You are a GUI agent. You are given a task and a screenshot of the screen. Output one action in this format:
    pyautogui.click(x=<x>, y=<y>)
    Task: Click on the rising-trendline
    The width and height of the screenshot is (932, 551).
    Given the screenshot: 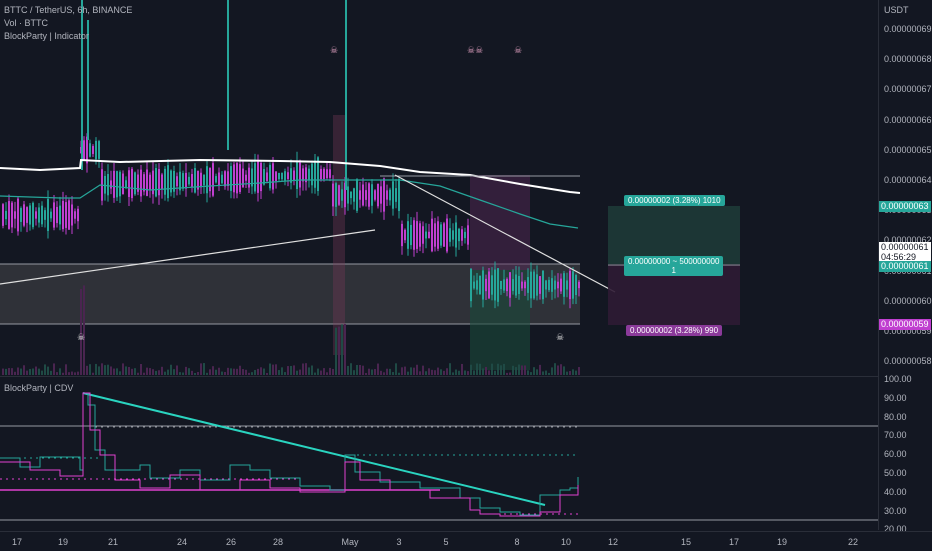 What is the action you would take?
    pyautogui.click(x=188, y=257)
    